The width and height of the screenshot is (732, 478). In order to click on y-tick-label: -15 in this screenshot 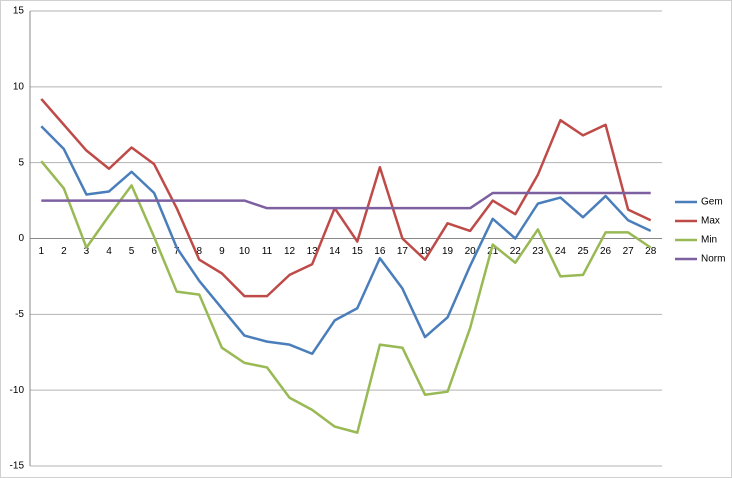, I will do `click(17, 466)`.